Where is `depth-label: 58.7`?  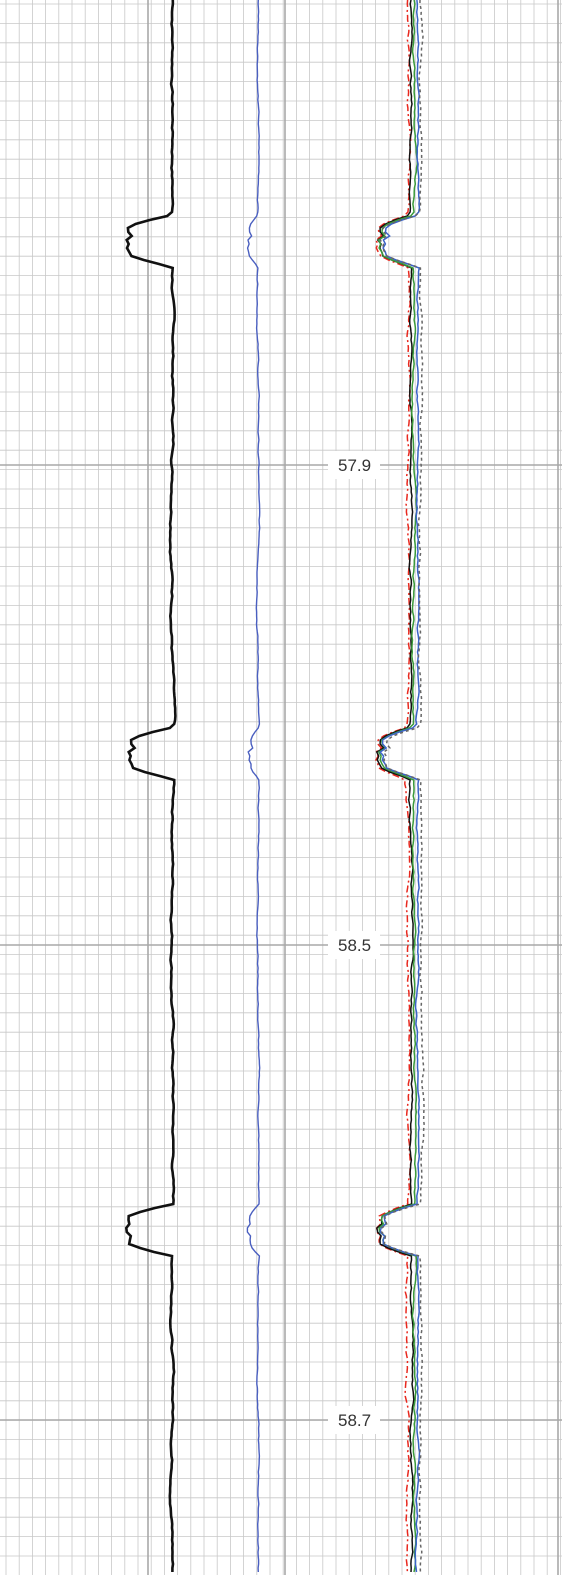 depth-label: 58.7 is located at coordinates (354, 1420).